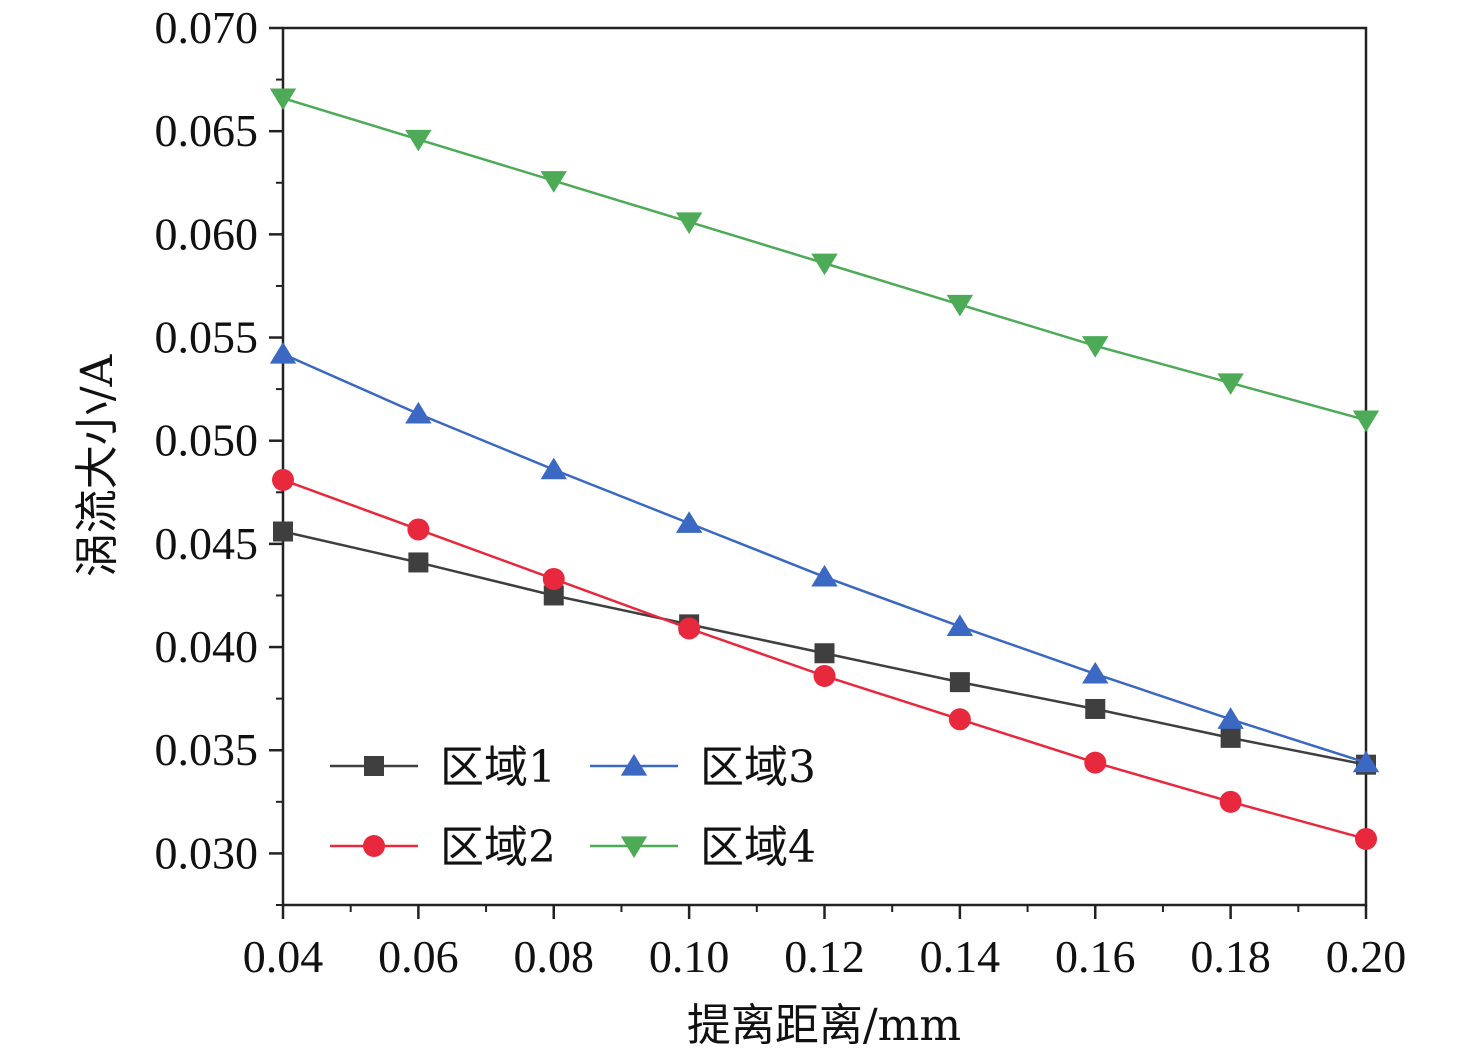 The height and width of the screenshot is (1057, 1476). I want to click on x-tick-label: 0.08, so click(554, 956).